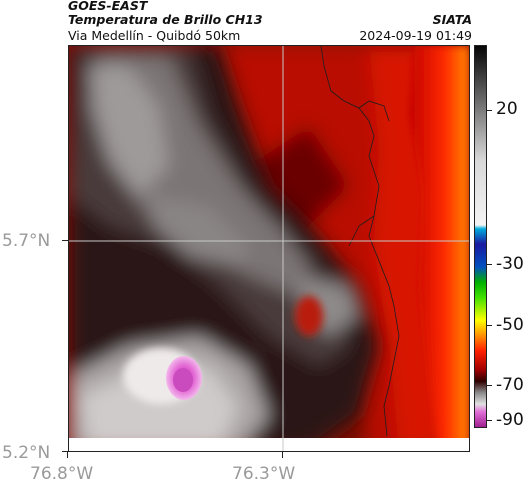  Describe the element at coordinates (165, 19) in the screenshot. I see `product-title: Temperatura de Brillo CH13` at that location.